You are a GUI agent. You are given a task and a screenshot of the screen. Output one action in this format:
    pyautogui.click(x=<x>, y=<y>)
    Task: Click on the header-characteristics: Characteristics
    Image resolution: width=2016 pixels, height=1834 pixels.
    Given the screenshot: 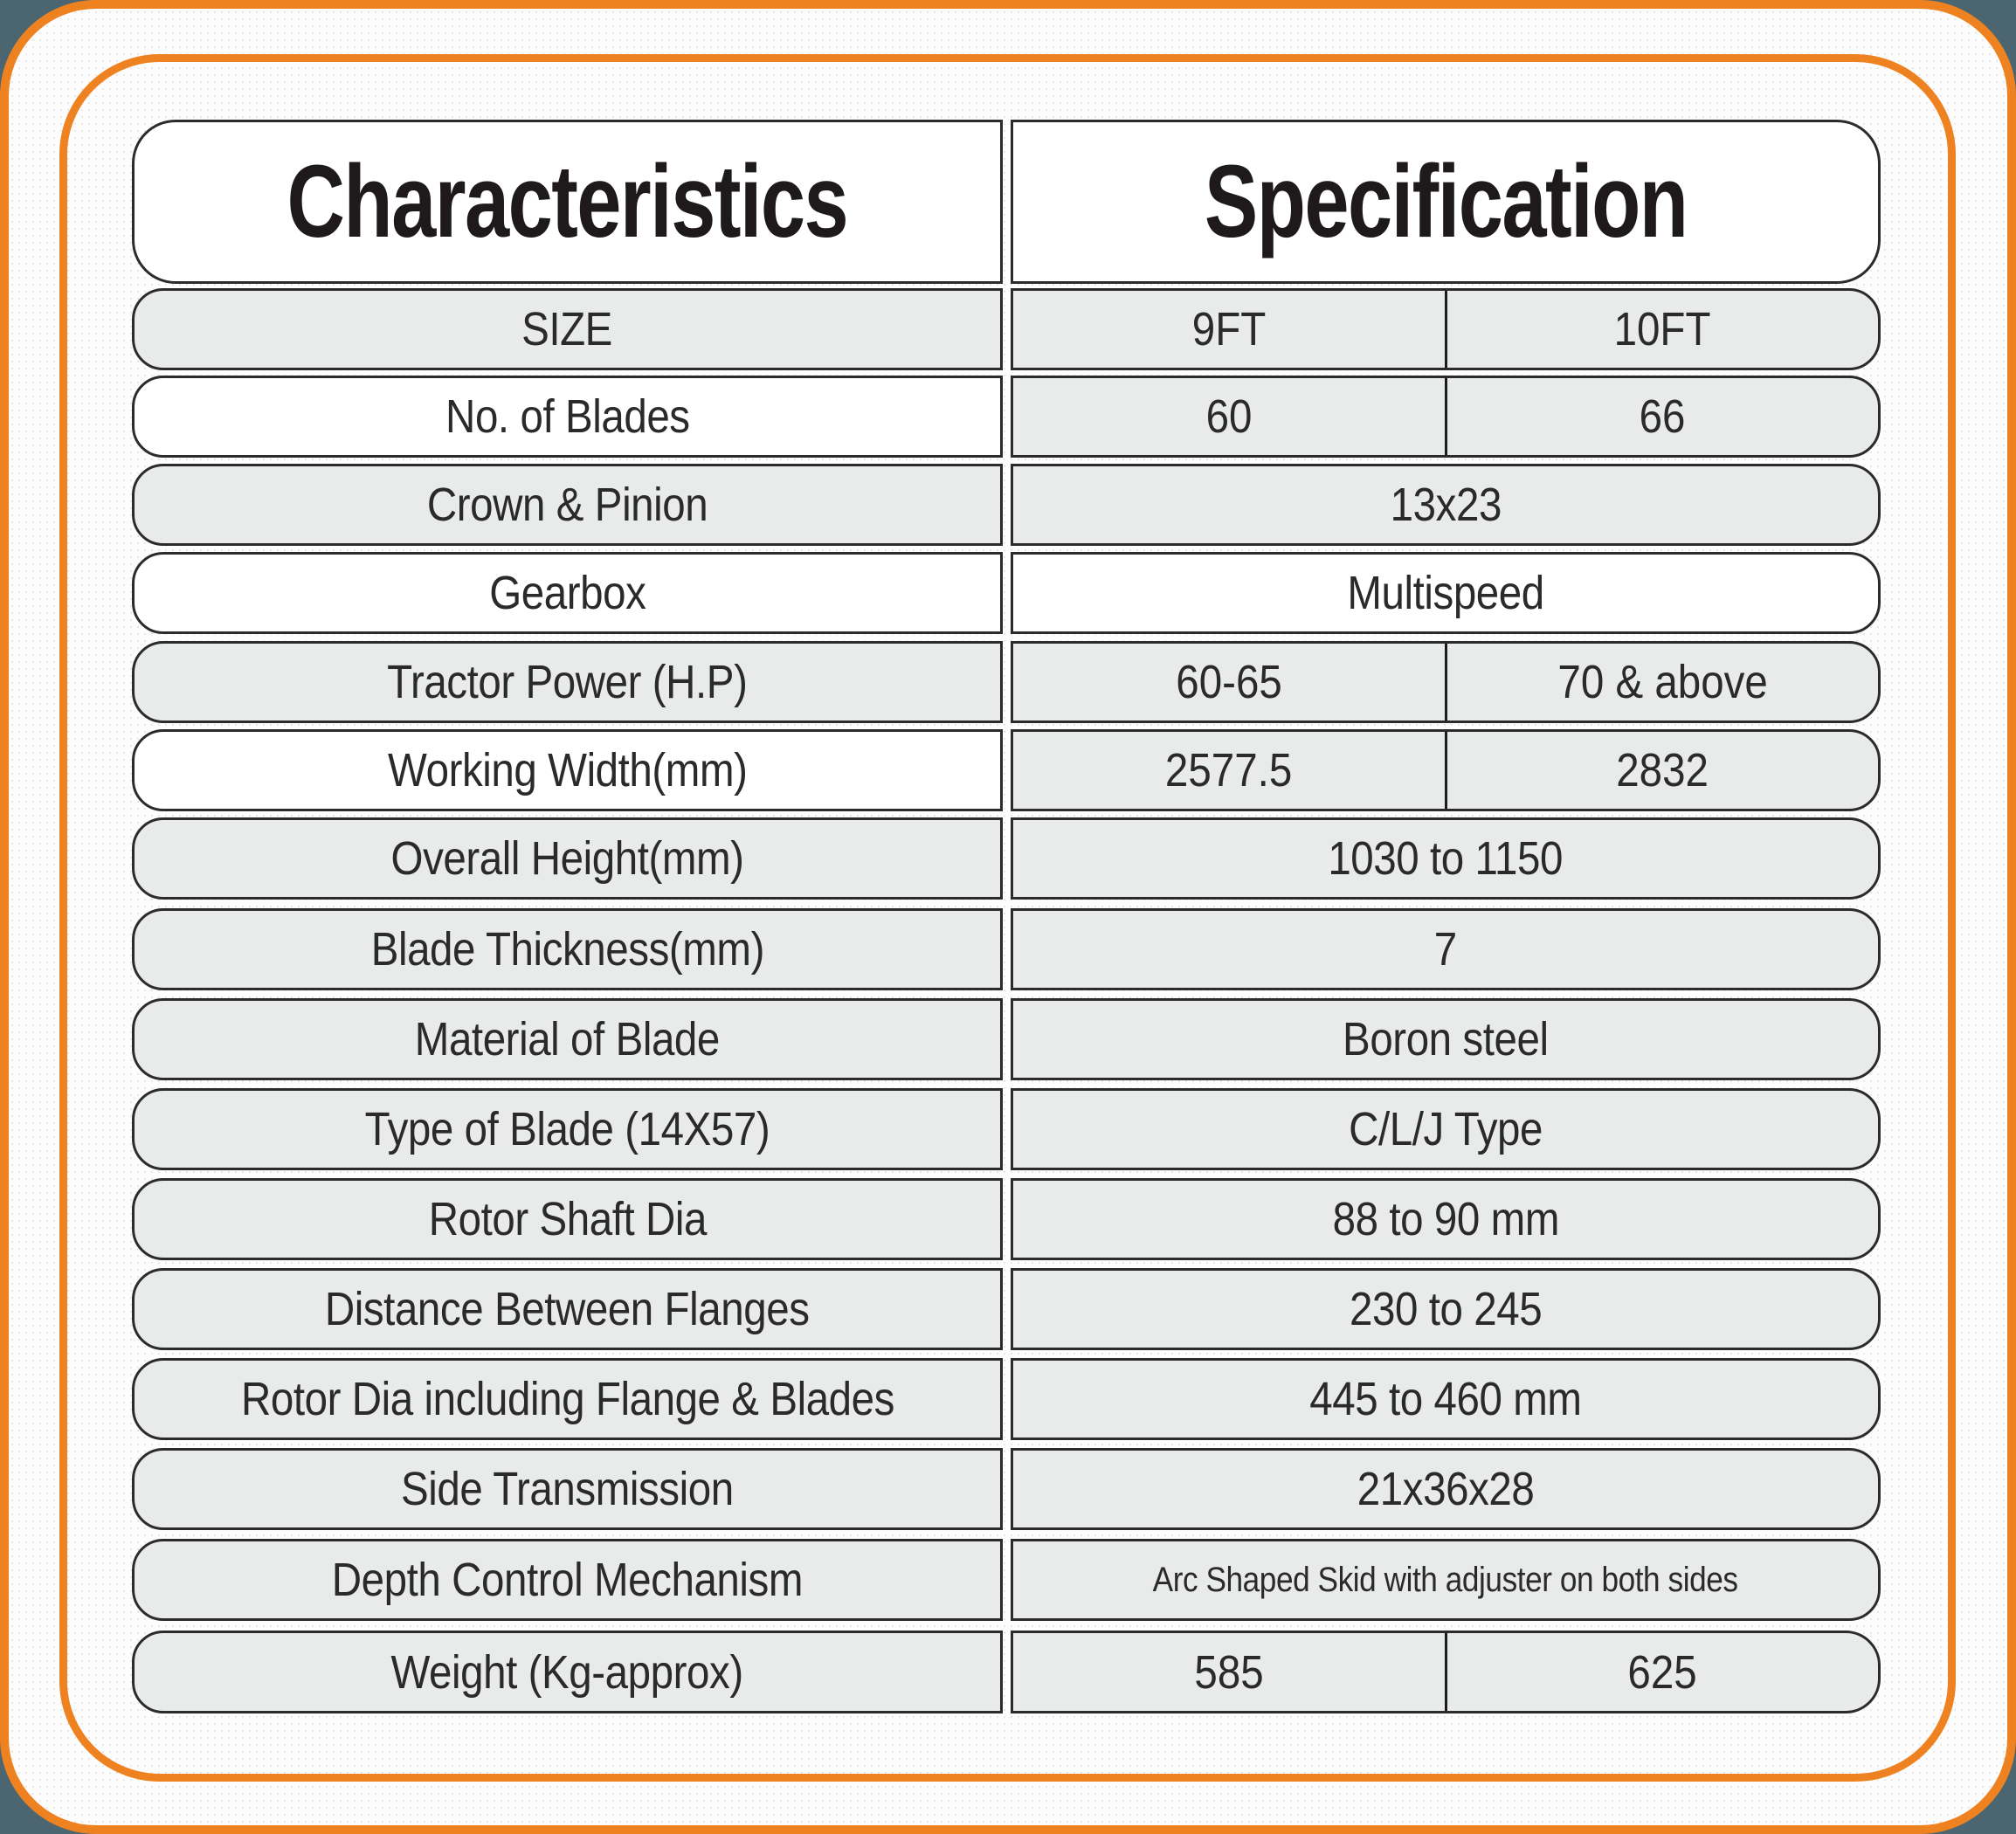 What is the action you would take?
    pyautogui.click(x=567, y=202)
    